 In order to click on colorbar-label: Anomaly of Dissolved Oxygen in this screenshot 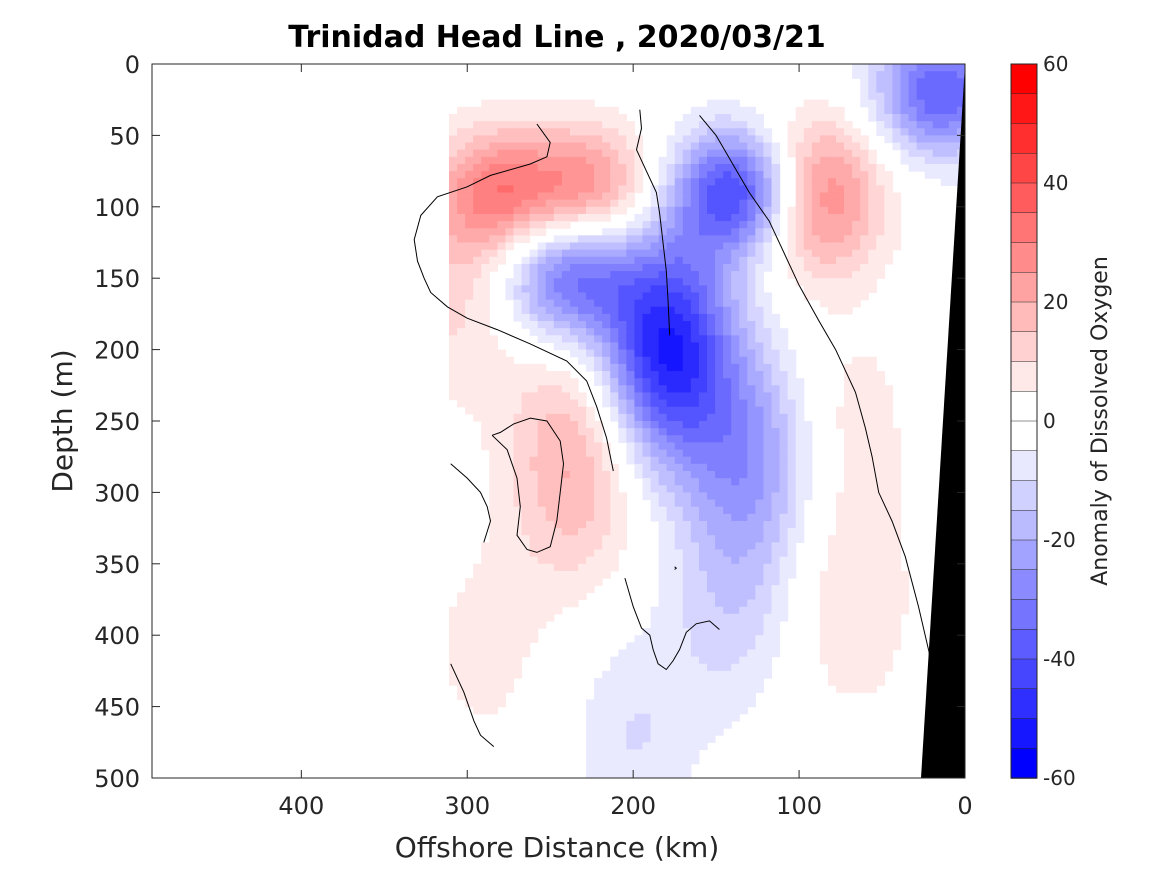, I will do `click(1100, 421)`.